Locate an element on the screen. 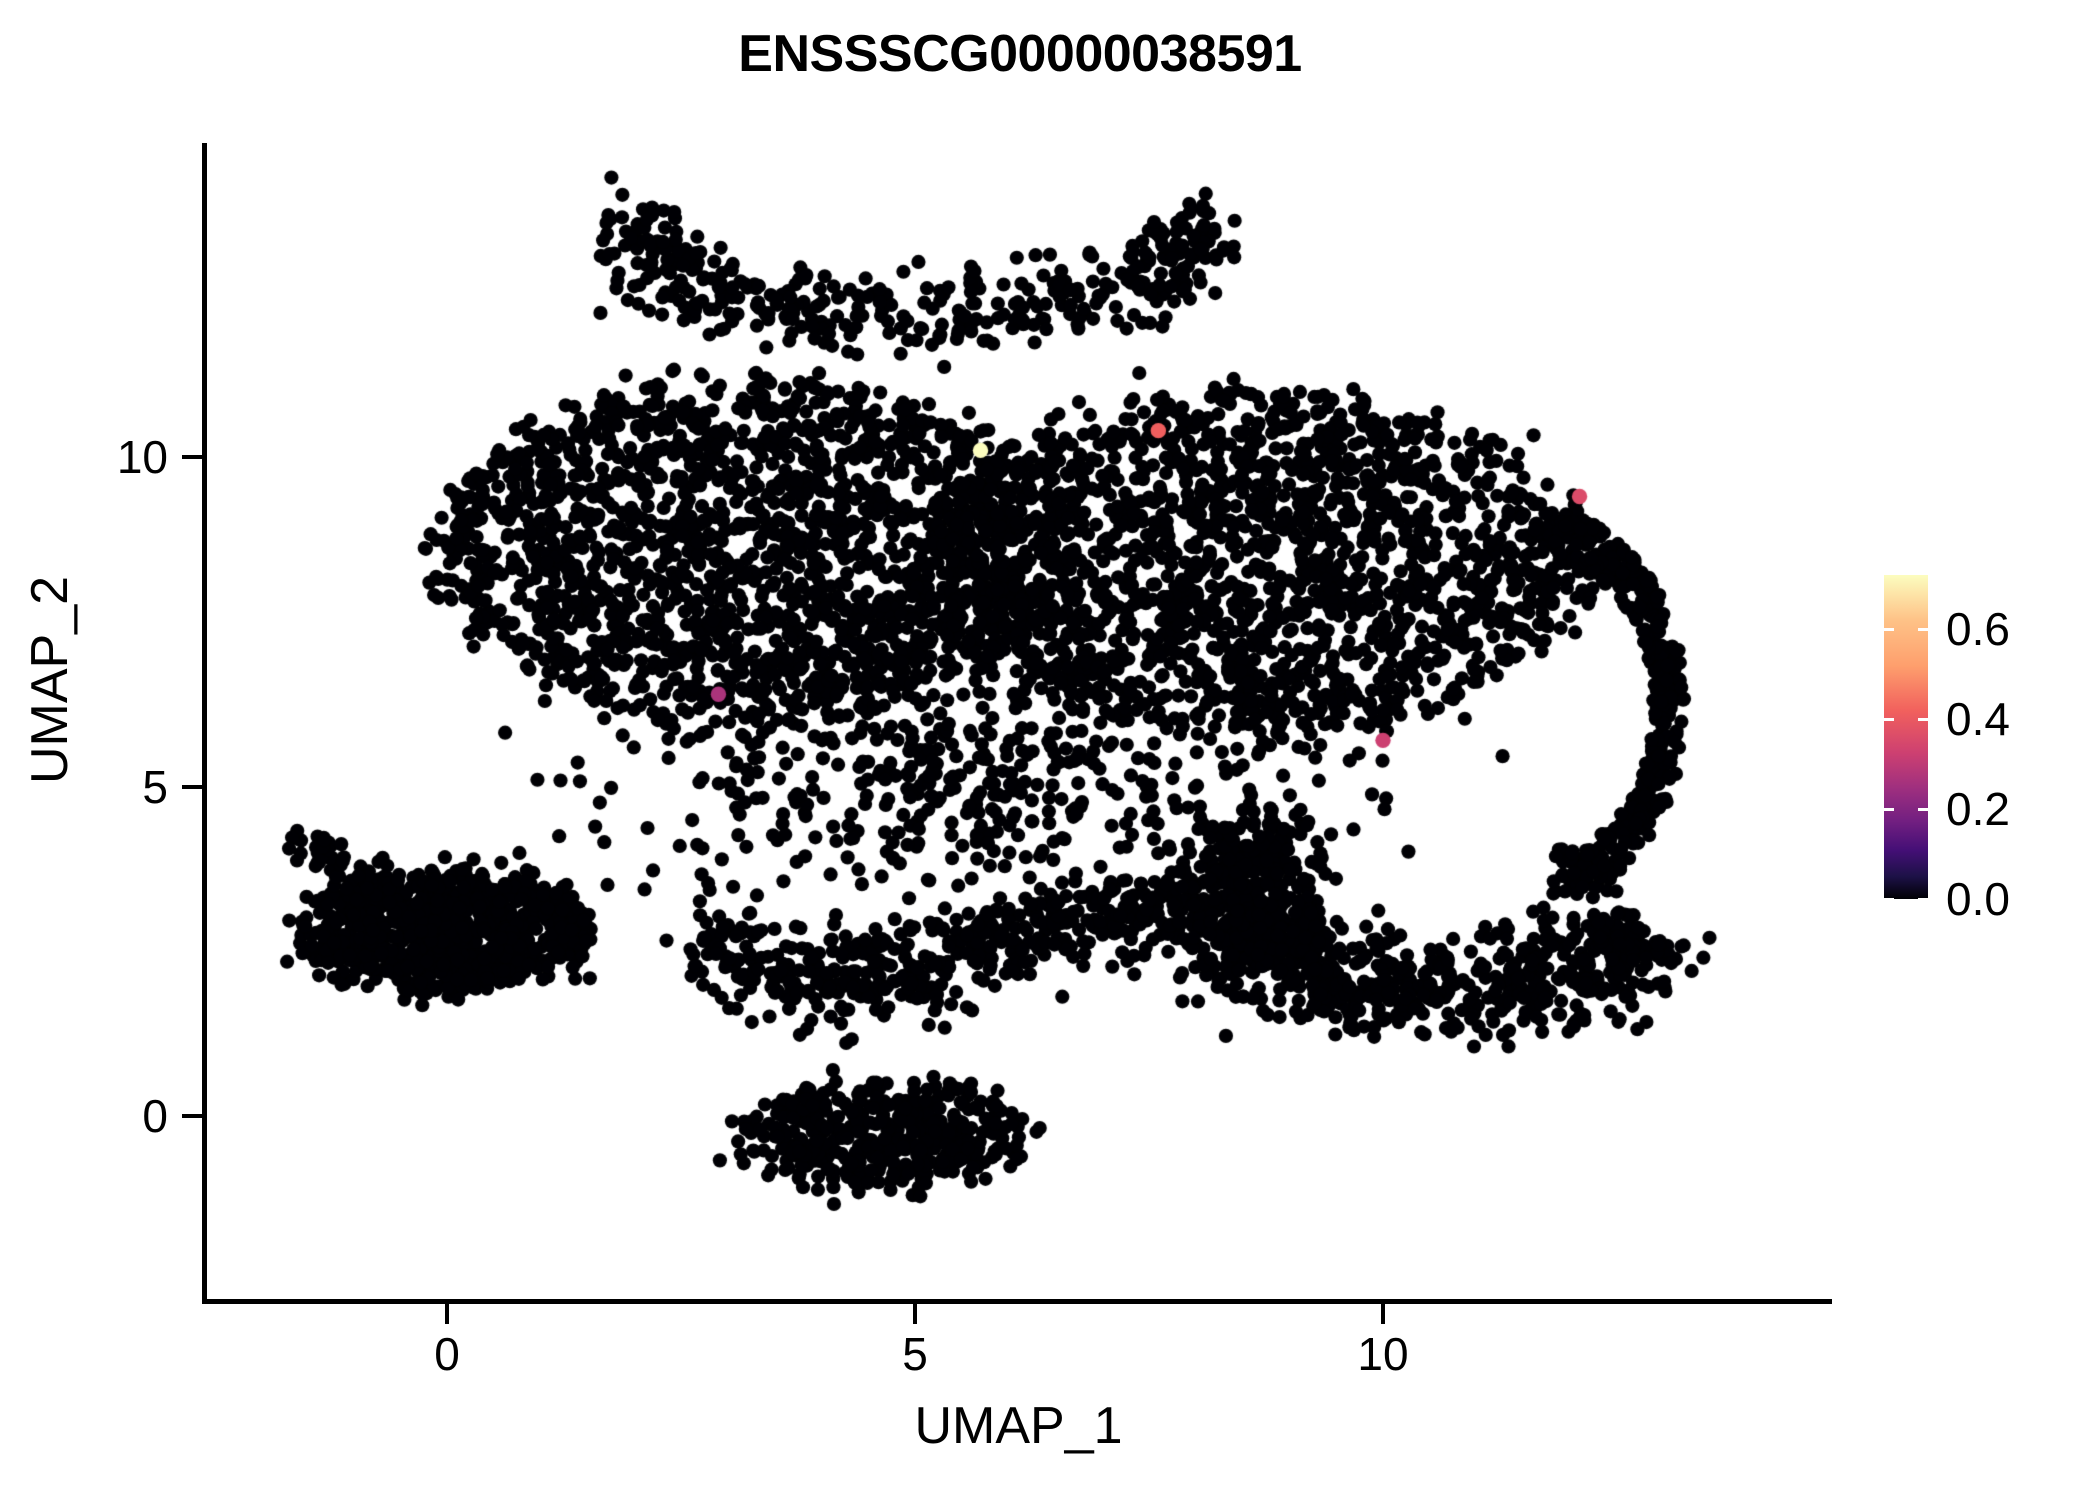 This screenshot has width=2100, height=1500. x-tick-label: 0 is located at coordinates (447, 1354).